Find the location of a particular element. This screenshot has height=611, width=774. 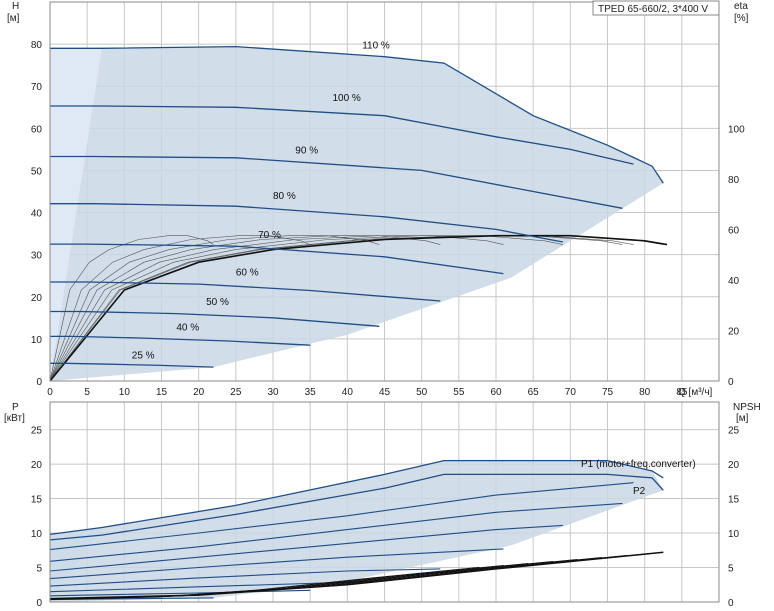

y-tick-label: 60 is located at coordinates (37, 129).